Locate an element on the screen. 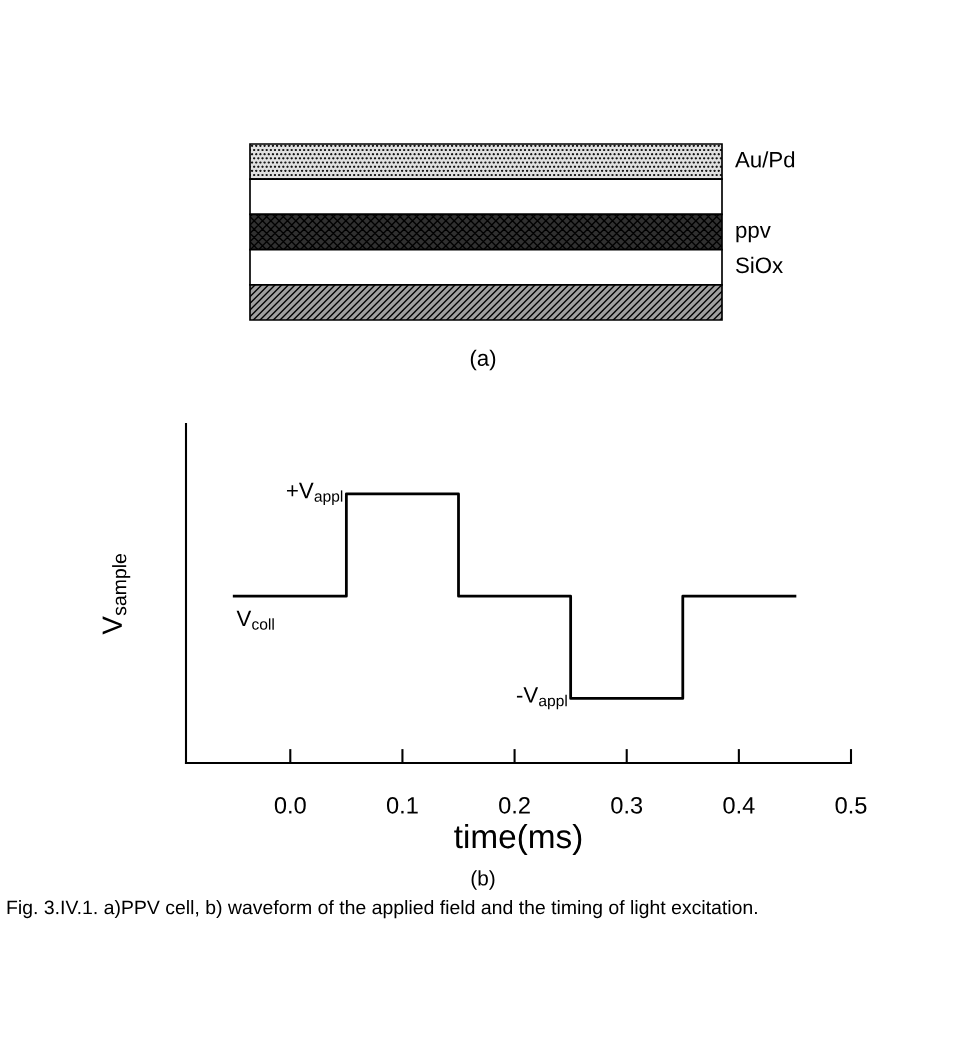 The width and height of the screenshot is (958, 1047). annotation: +V$_{appl}$ is located at coordinates (314, 493).